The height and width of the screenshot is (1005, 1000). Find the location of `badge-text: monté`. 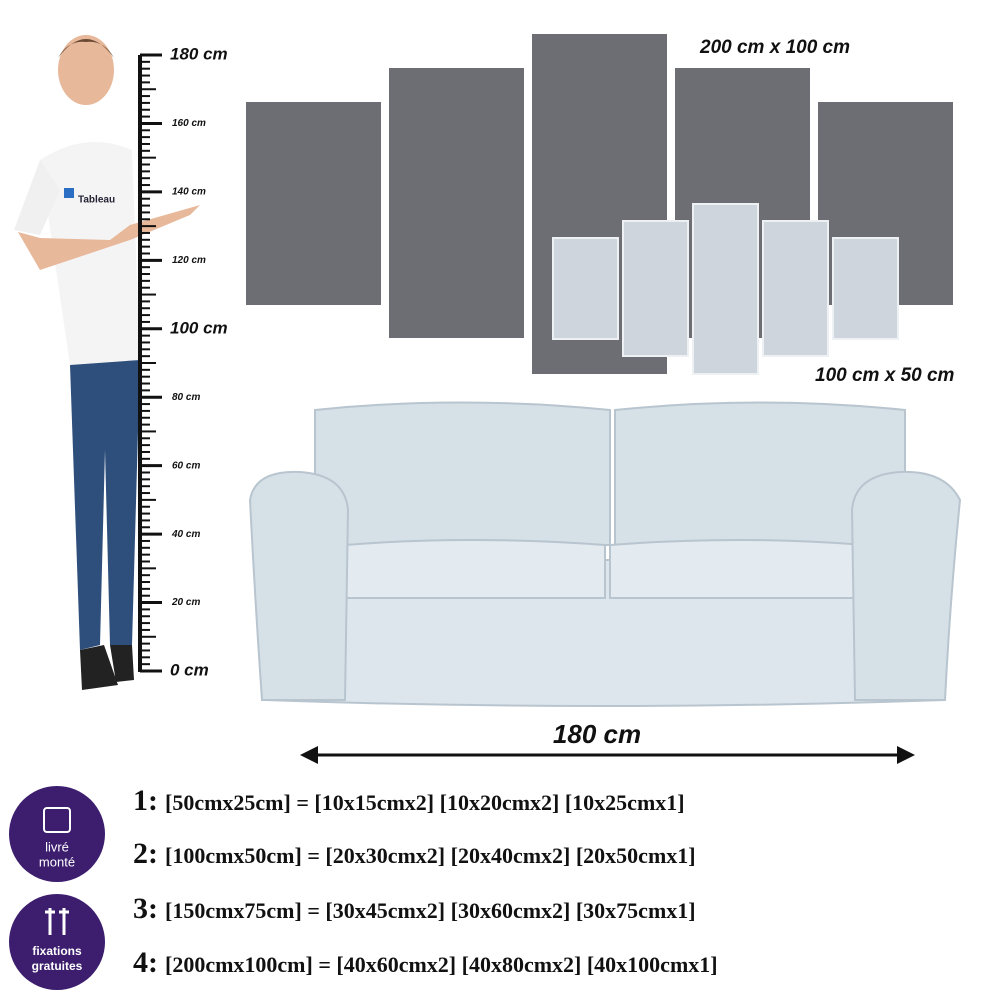

badge-text: monté is located at coordinates (57, 861).